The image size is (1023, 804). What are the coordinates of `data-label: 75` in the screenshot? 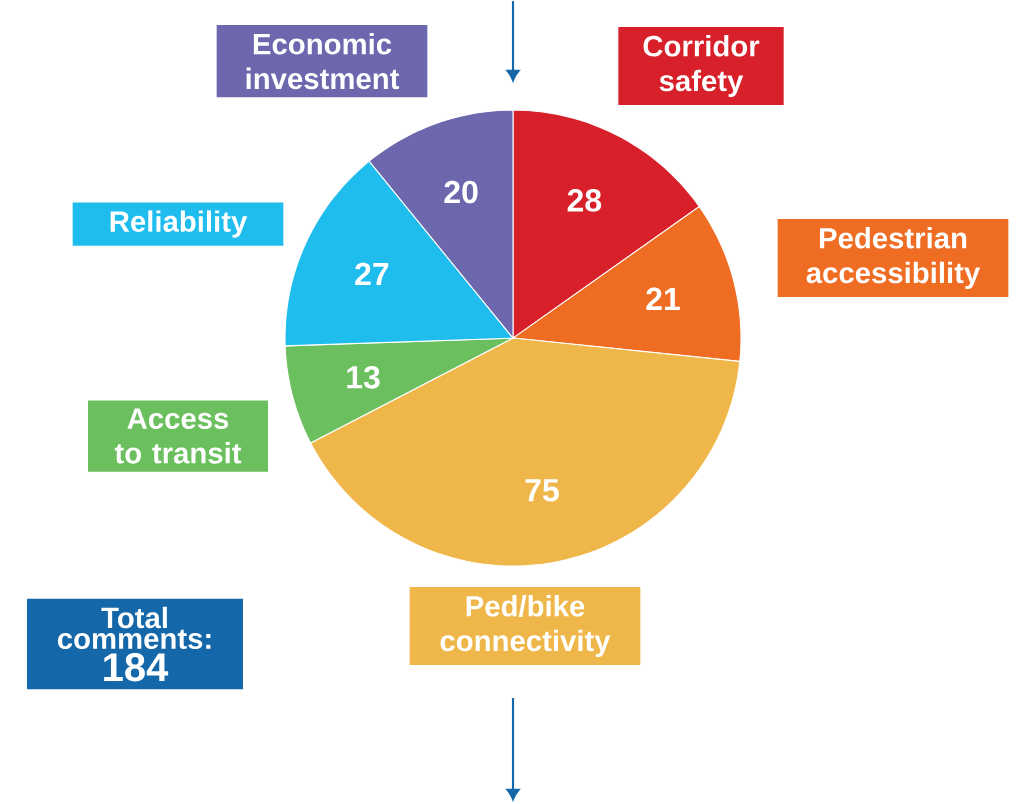 It's located at (542, 490).